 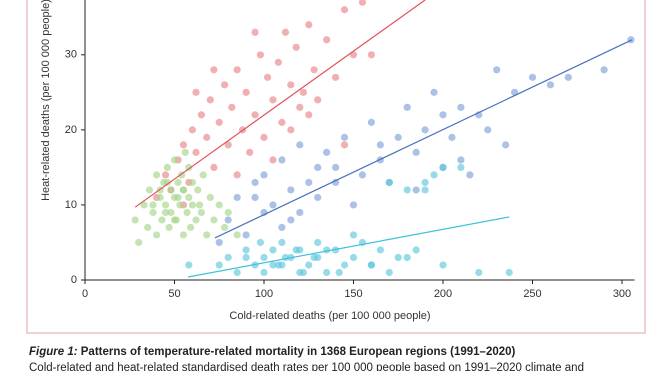 What do you see at coordinates (53, 352) in the screenshot?
I see `caption-label: Figure 1:` at bounding box center [53, 352].